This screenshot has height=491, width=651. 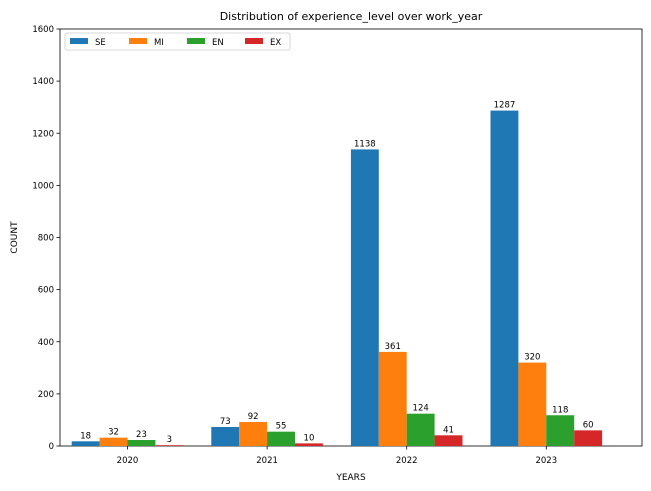 What do you see at coordinates (43, 82) in the screenshot?
I see `y-tick-label: 1400` at bounding box center [43, 82].